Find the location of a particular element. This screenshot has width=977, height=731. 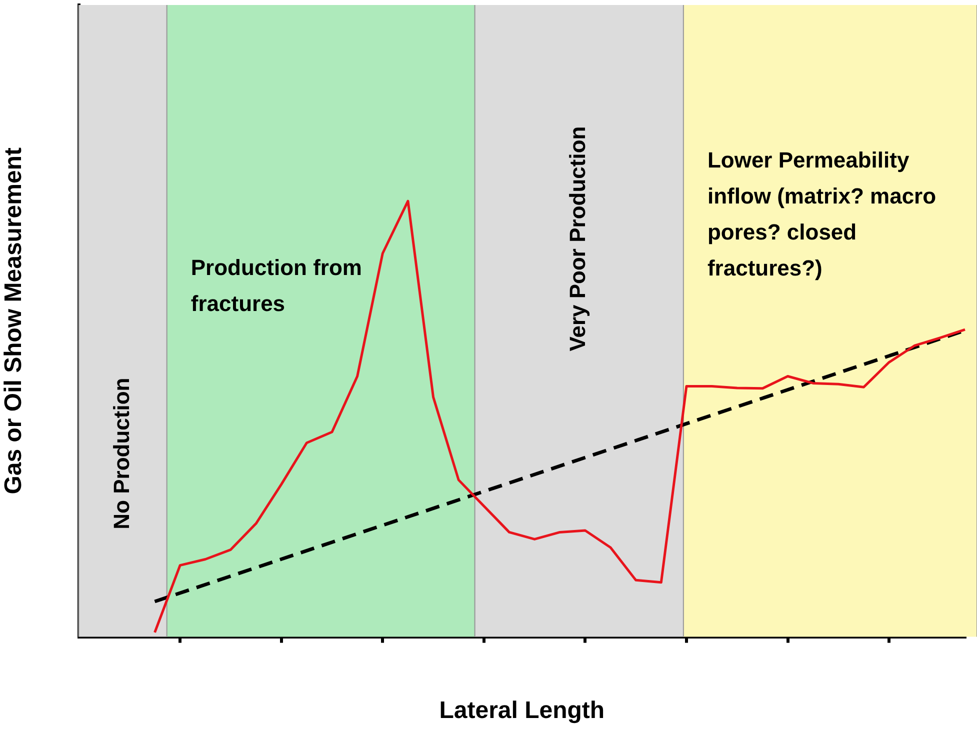

annotation: No Production is located at coordinates (121, 454).